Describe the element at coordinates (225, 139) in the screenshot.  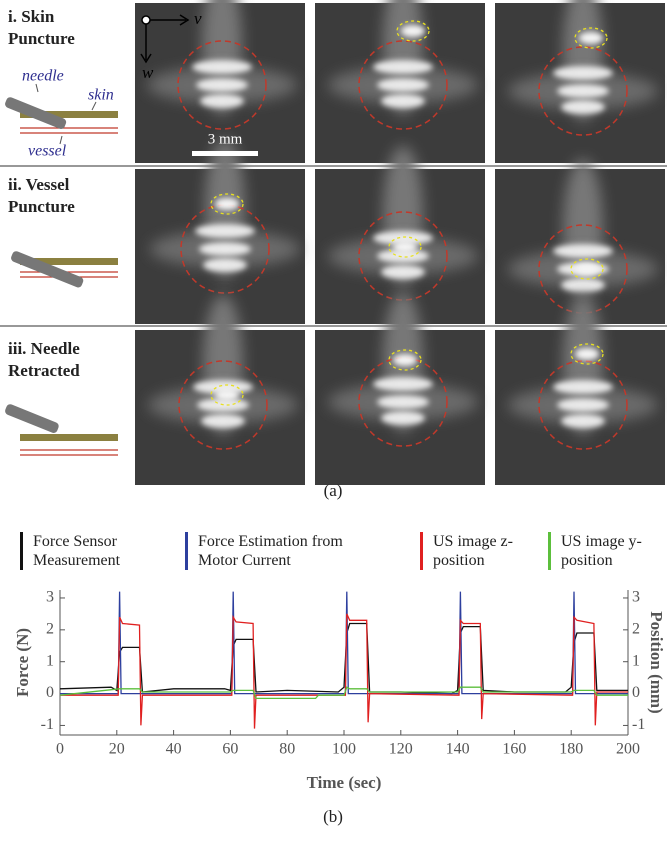
I see `scale-label: 3 mm` at that location.